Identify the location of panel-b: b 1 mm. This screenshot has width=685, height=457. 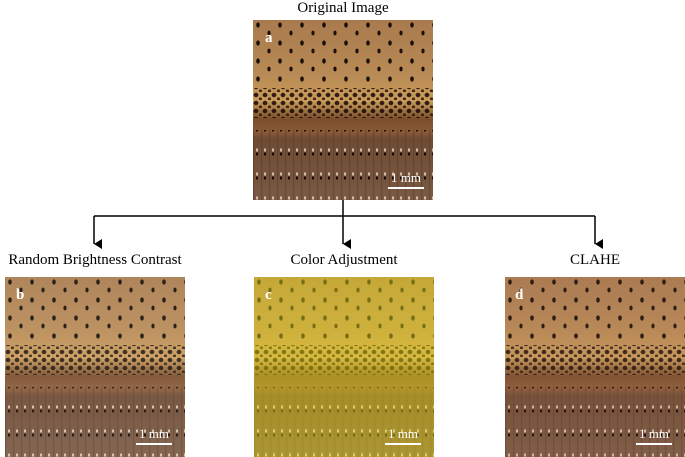
(95, 367).